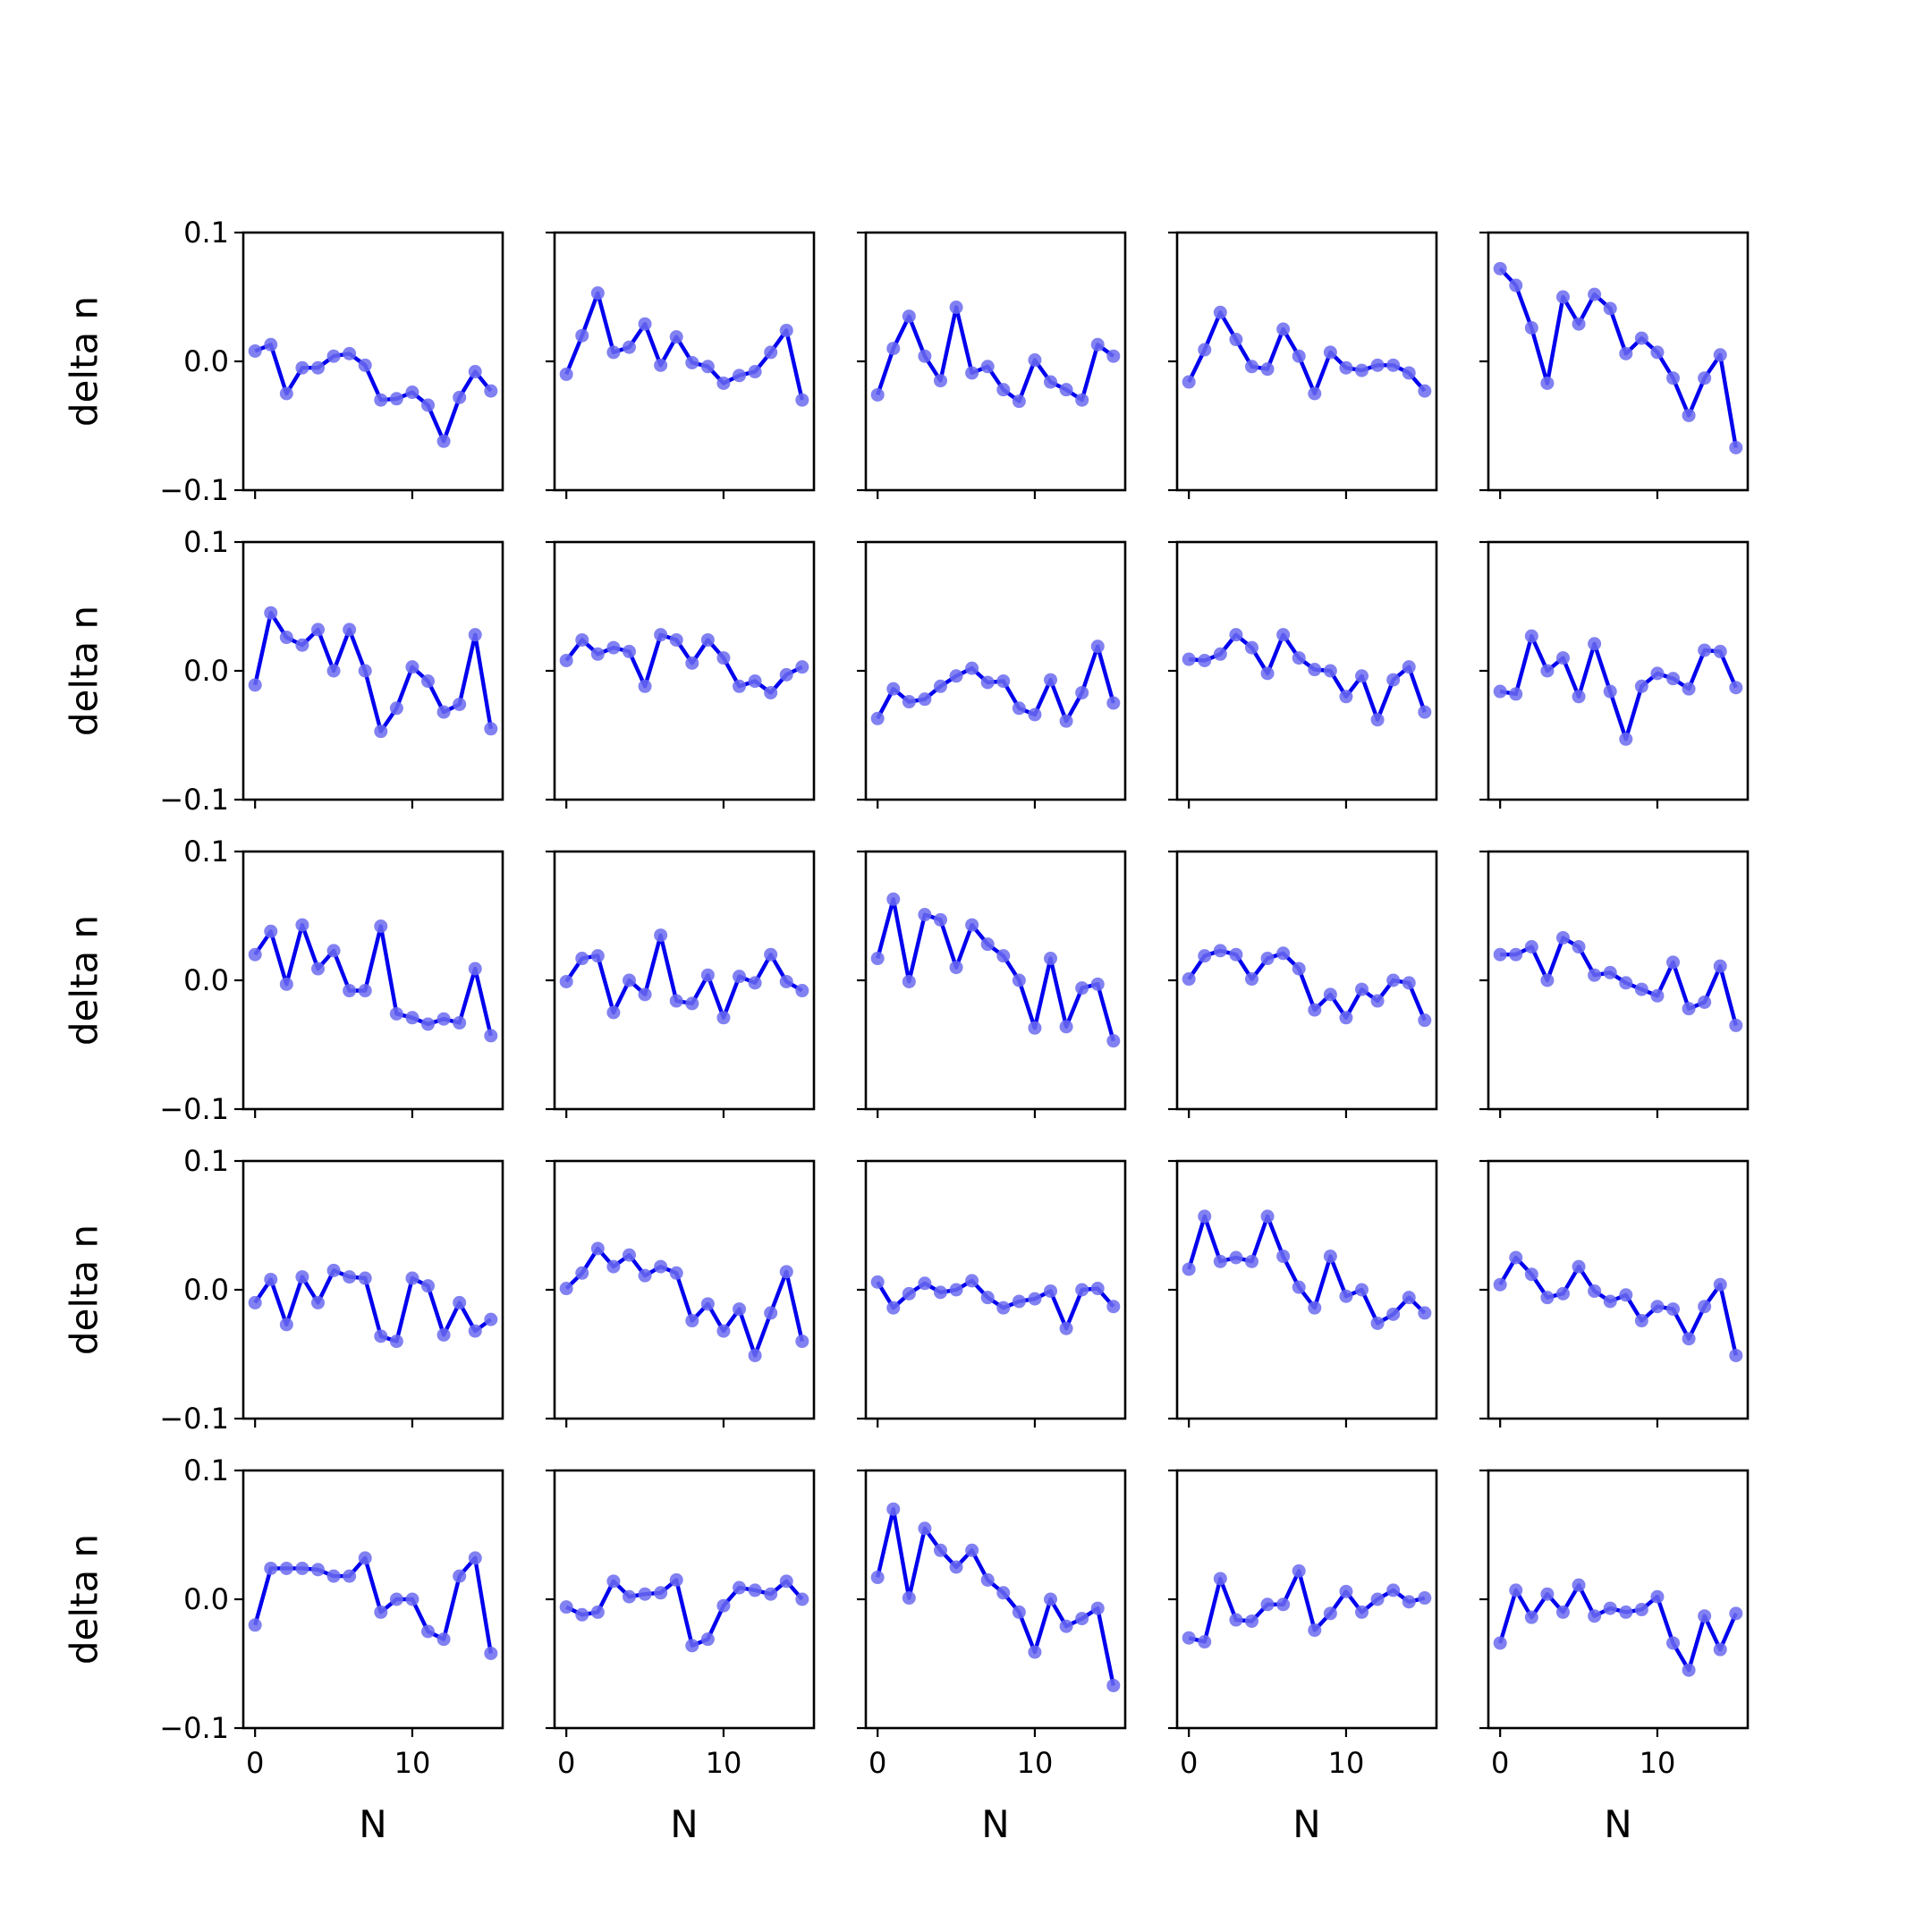 This screenshot has width=1932, height=1932. What do you see at coordinates (206, 542) in the screenshot?
I see `y-tick-label: 0.1` at bounding box center [206, 542].